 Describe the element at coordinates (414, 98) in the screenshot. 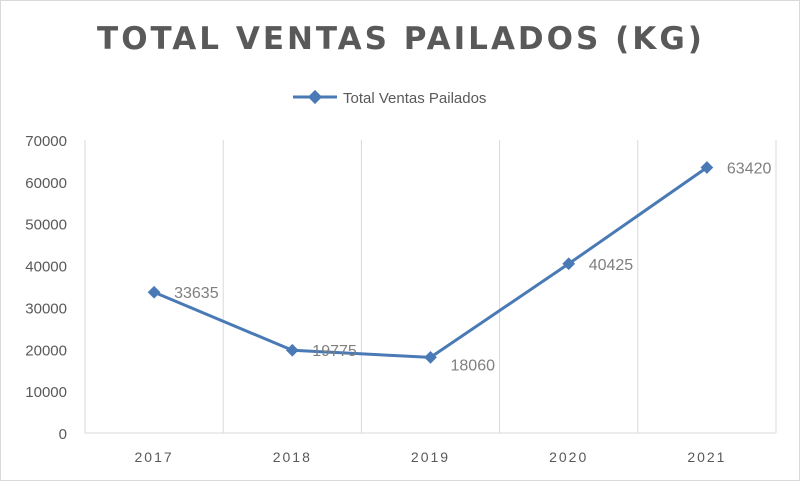

I see `legend-label: Total Ventas Pailados` at that location.